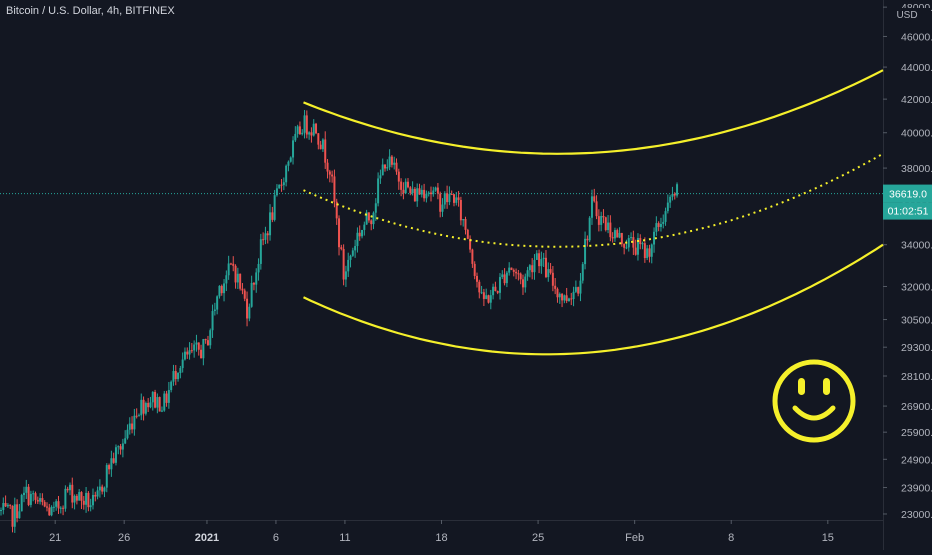 This screenshot has height=555, width=932. Describe the element at coordinates (916, 348) in the screenshot. I see `price-tick-label: 29300.0` at that location.